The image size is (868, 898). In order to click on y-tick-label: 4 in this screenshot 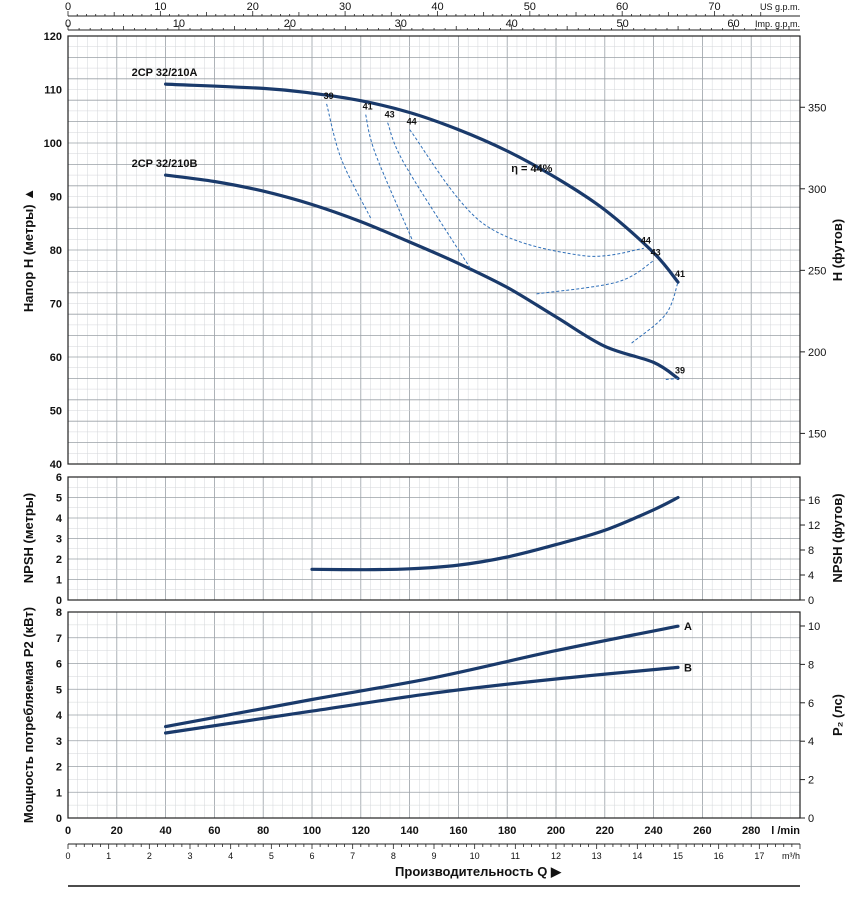, I will do `click(59, 519)`.